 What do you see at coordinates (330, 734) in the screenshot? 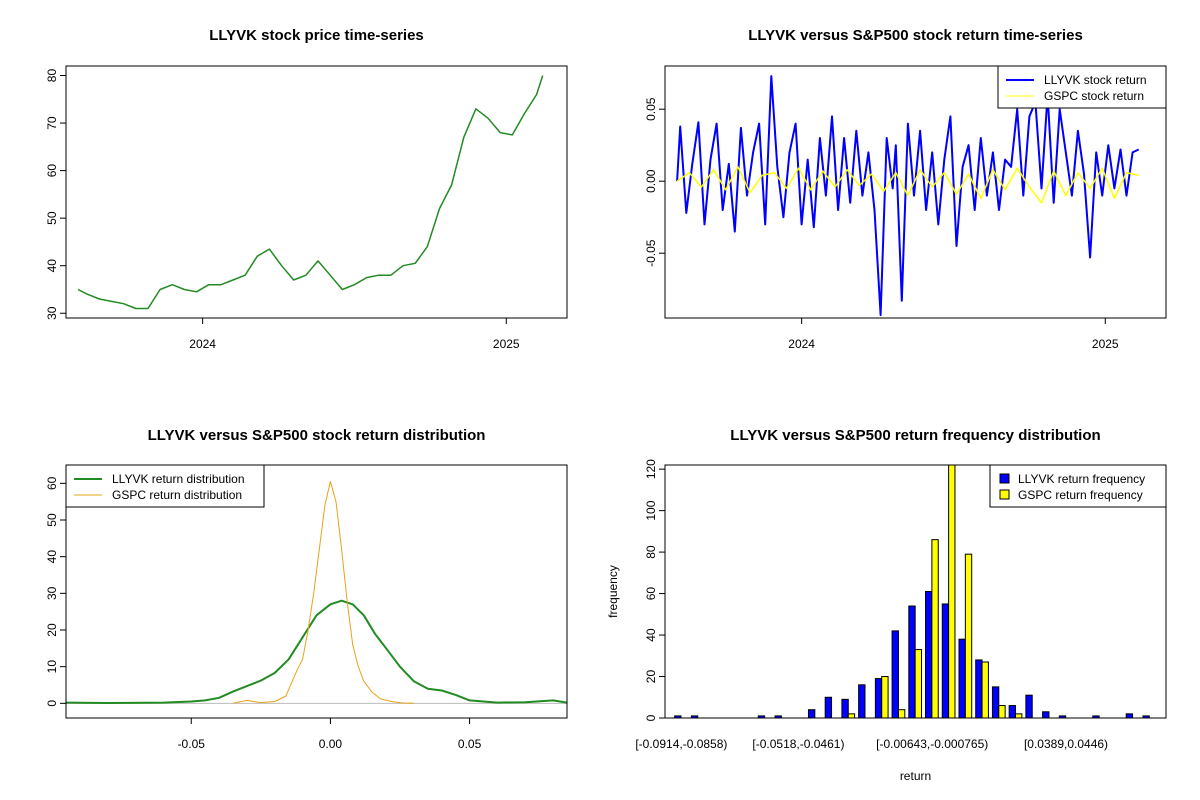
I see `x-axis: -0.05 0.00 0.05` at bounding box center [330, 734].